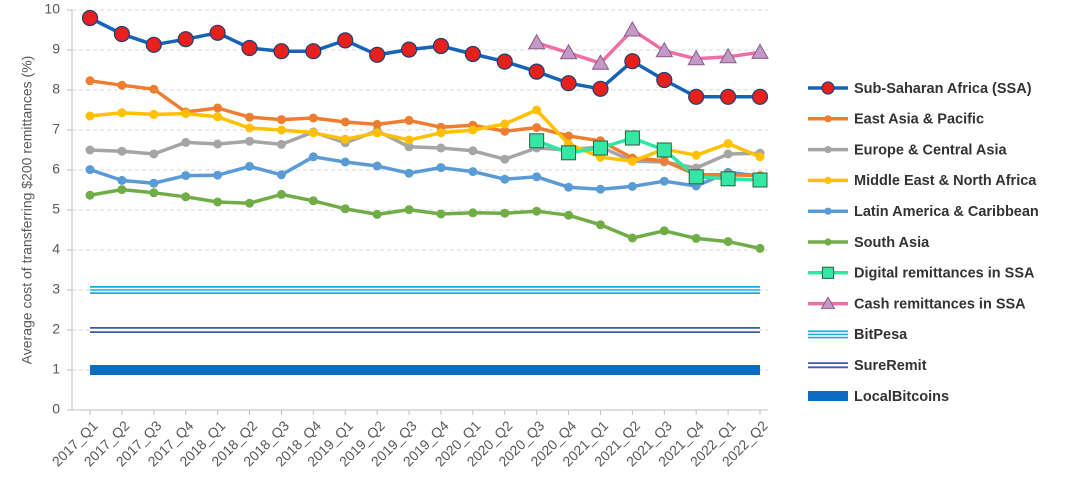 Image resolution: width=1080 pixels, height=485 pixels. Describe the element at coordinates (930, 150) in the screenshot. I see `legend-text: Europe & Central Asia` at that location.